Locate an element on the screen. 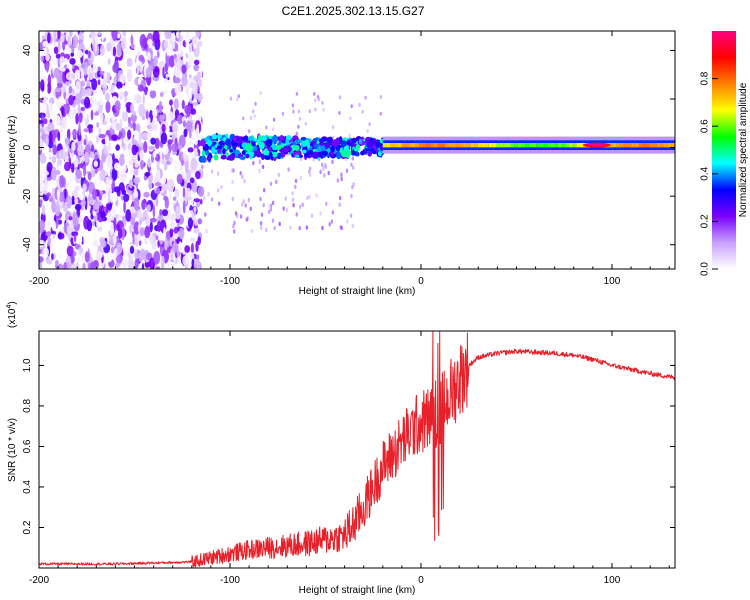 The width and height of the screenshot is (750, 600). snr-multiplier-close: ) is located at coordinates (12, 302).